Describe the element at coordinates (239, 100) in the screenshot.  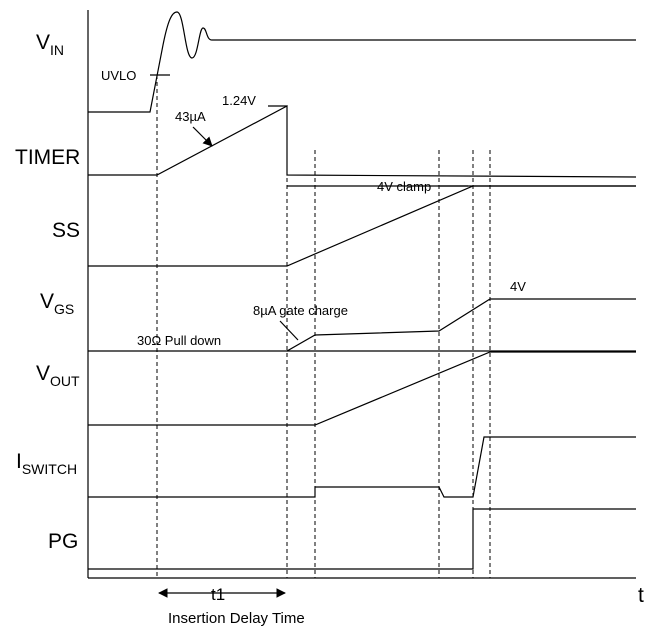
I see `timer-peak-label: 1.24V` at that location.